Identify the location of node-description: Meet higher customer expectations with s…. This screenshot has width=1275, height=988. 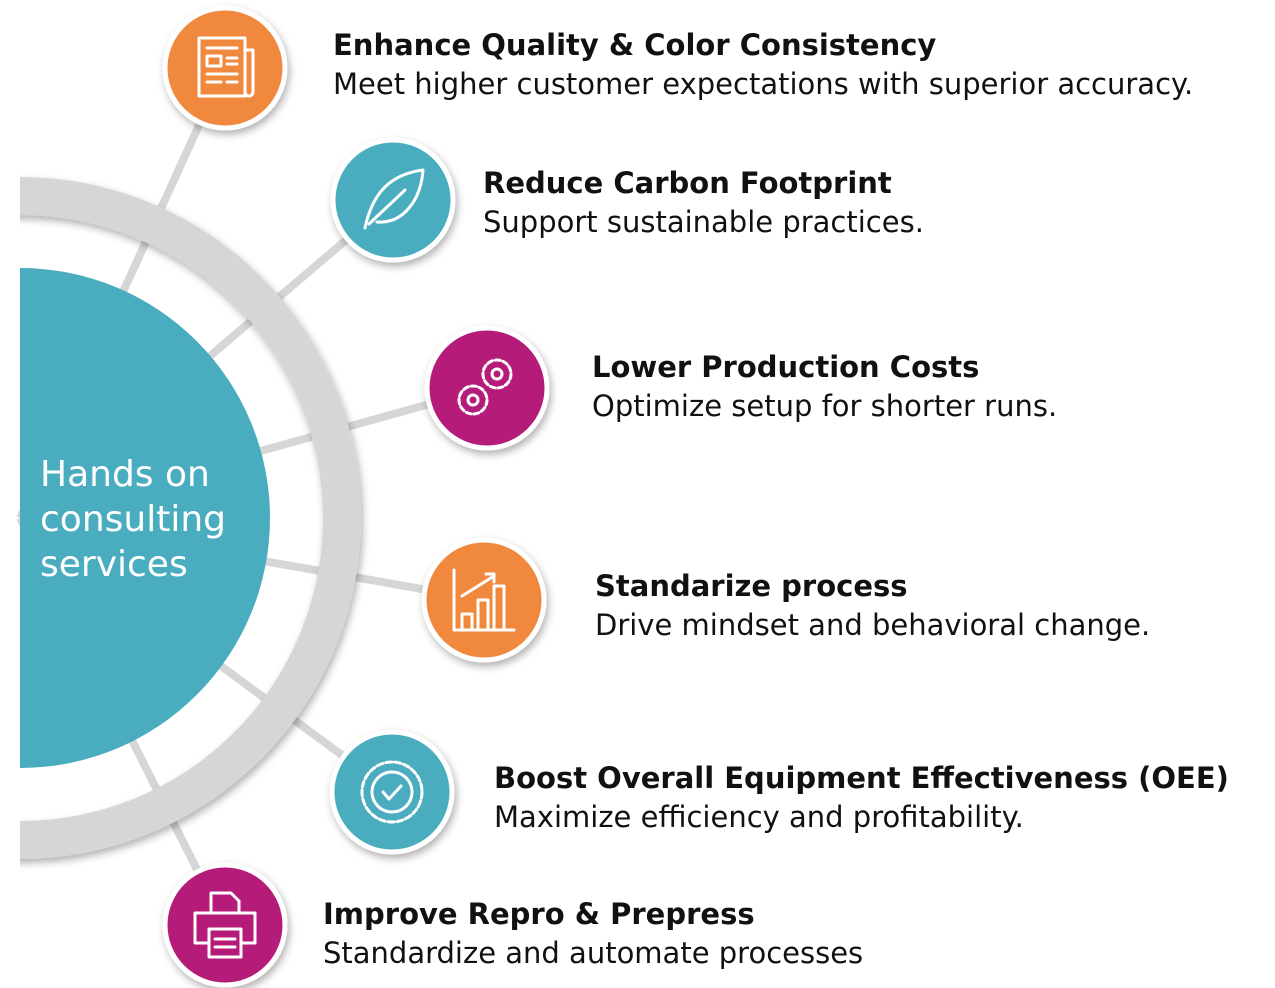
(763, 84).